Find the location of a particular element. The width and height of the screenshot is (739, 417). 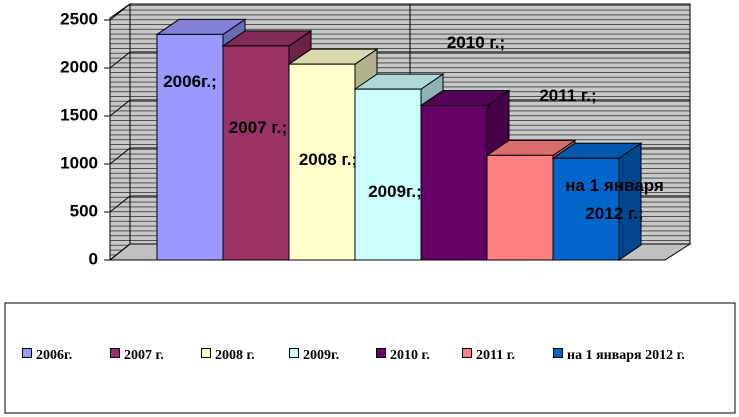

legend-item: 2008 г. is located at coordinates (228, 356).